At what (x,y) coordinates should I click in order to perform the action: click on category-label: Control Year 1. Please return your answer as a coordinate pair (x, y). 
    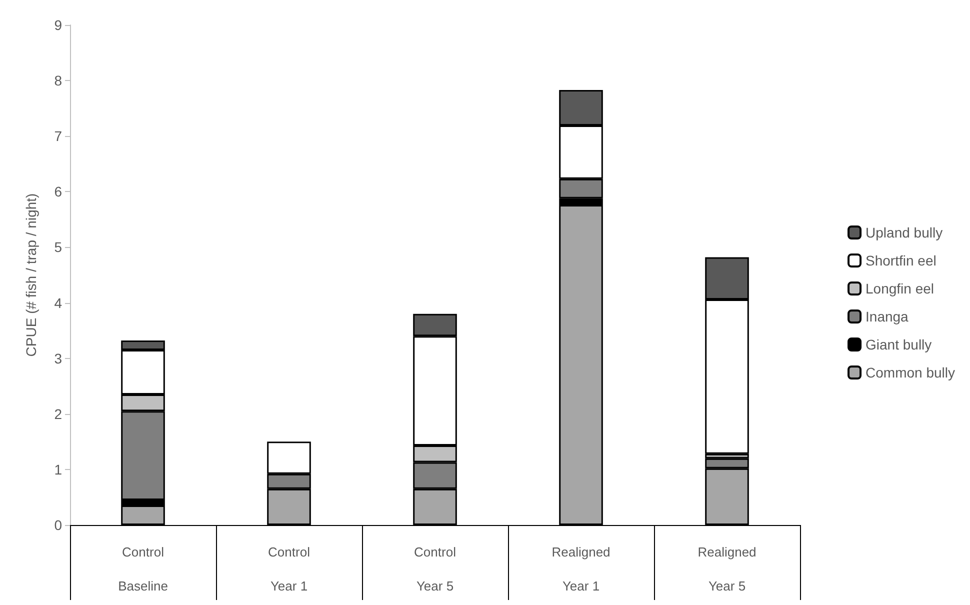
    Looking at the image, I should click on (289, 569).